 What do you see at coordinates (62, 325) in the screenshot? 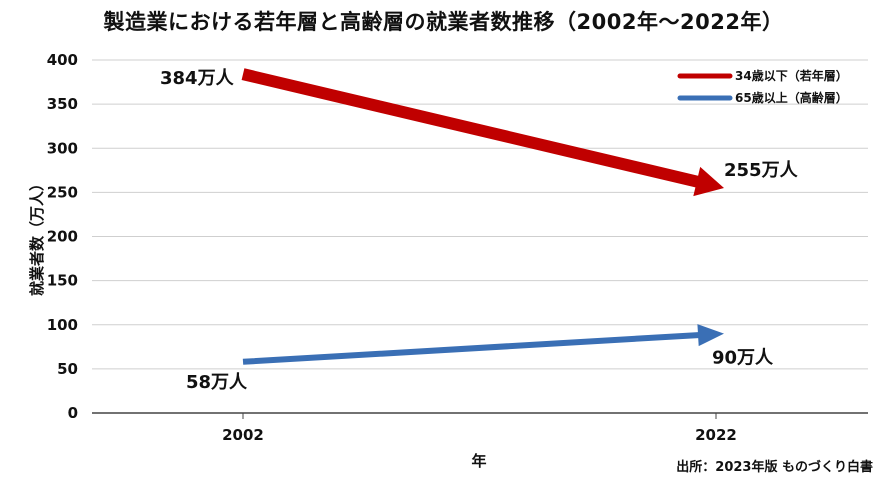
I see `y-tick-label: 100` at bounding box center [62, 325].